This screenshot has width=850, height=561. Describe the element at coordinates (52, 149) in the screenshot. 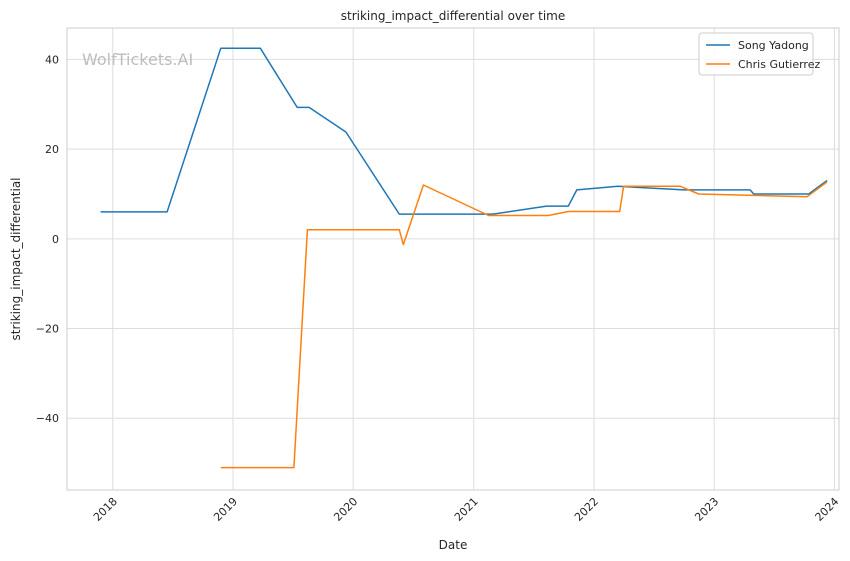

I see `y-tick-label: 20` at that location.